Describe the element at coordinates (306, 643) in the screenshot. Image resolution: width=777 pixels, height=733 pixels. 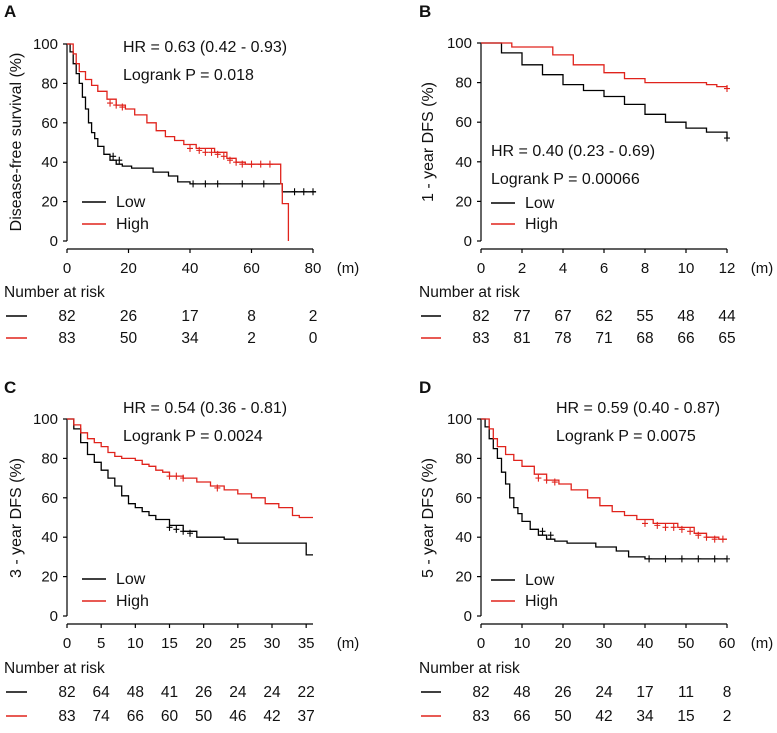
I see `x-tick-label: 35` at that location.